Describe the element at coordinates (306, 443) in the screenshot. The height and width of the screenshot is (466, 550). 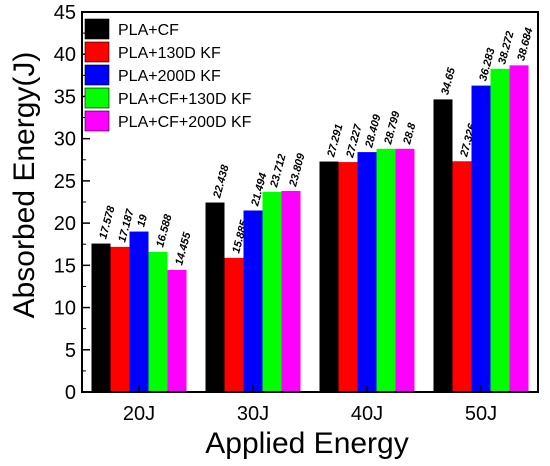
I see `x-axis-title: Applied Energy` at that location.